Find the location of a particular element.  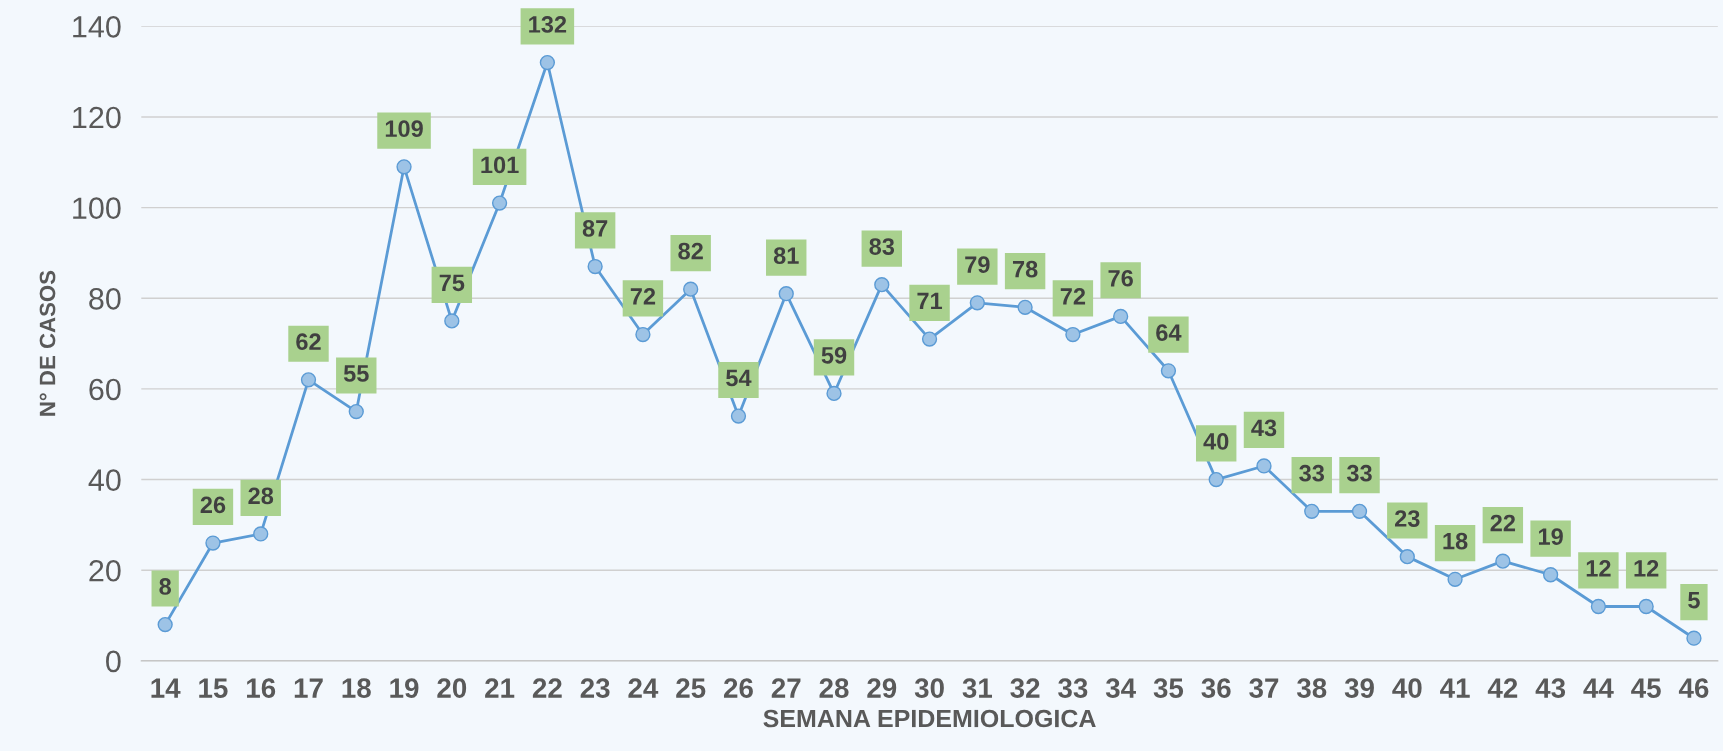

y-tick-label: 0 is located at coordinates (113, 661).